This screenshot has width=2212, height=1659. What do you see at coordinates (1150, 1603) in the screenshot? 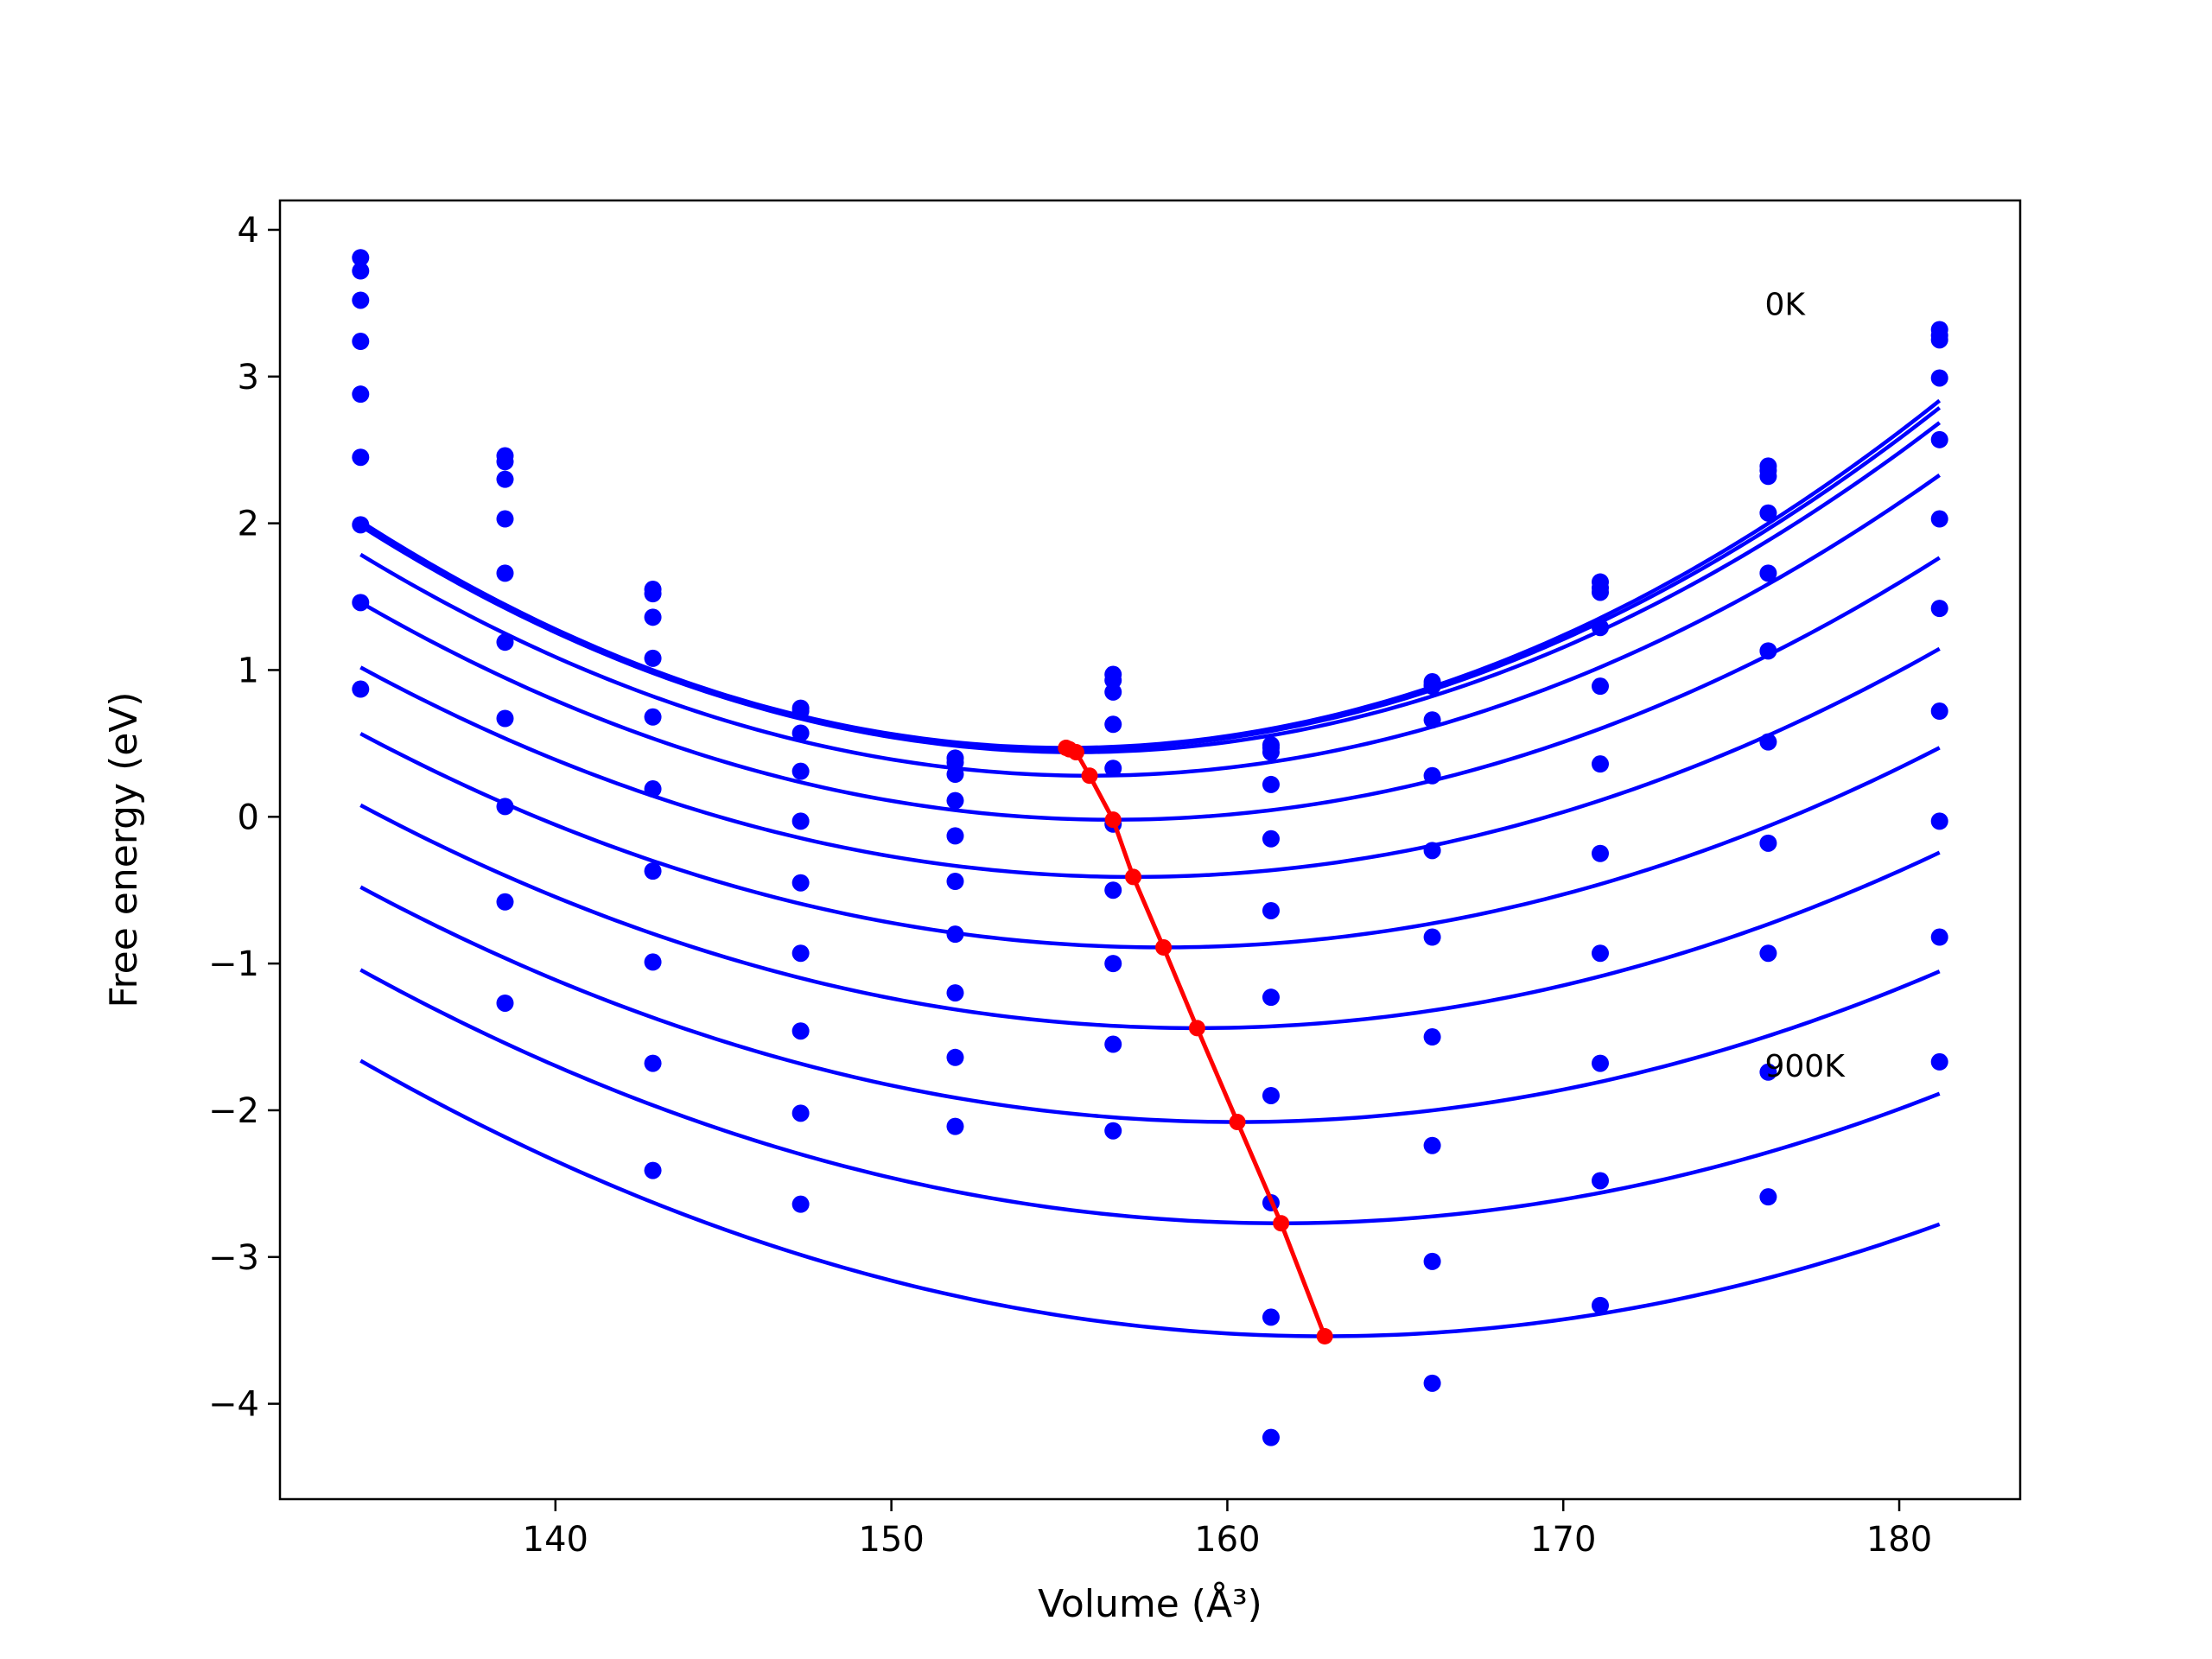
I see `x-axis-label: Volume (Å³)` at bounding box center [1150, 1603].